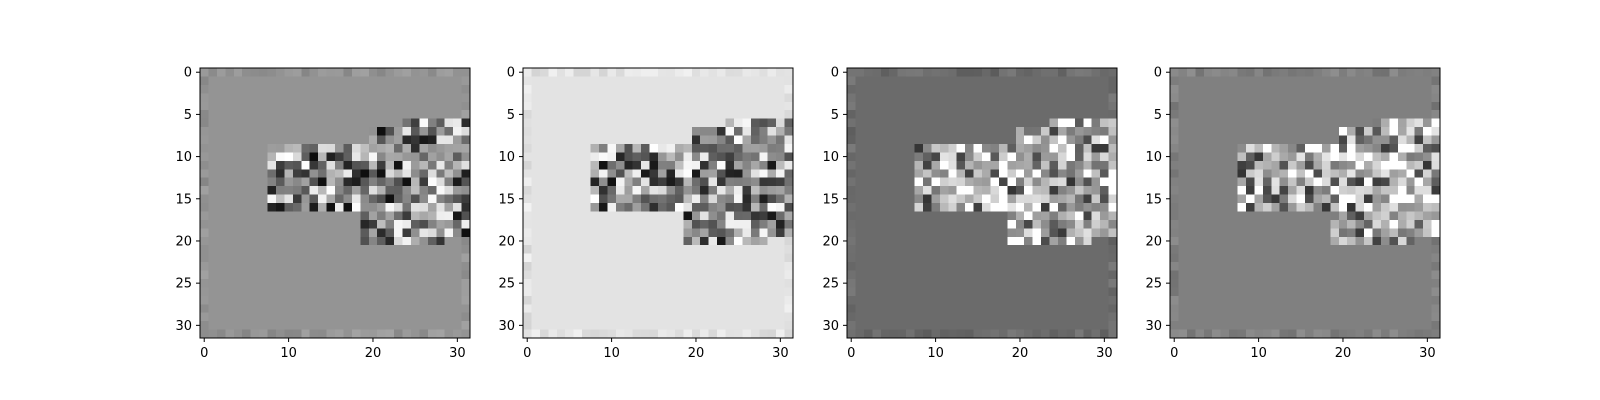 This screenshot has width=1600, height=400. Describe the element at coordinates (851, 353) in the screenshot. I see `x-tick-label: 0` at that location.